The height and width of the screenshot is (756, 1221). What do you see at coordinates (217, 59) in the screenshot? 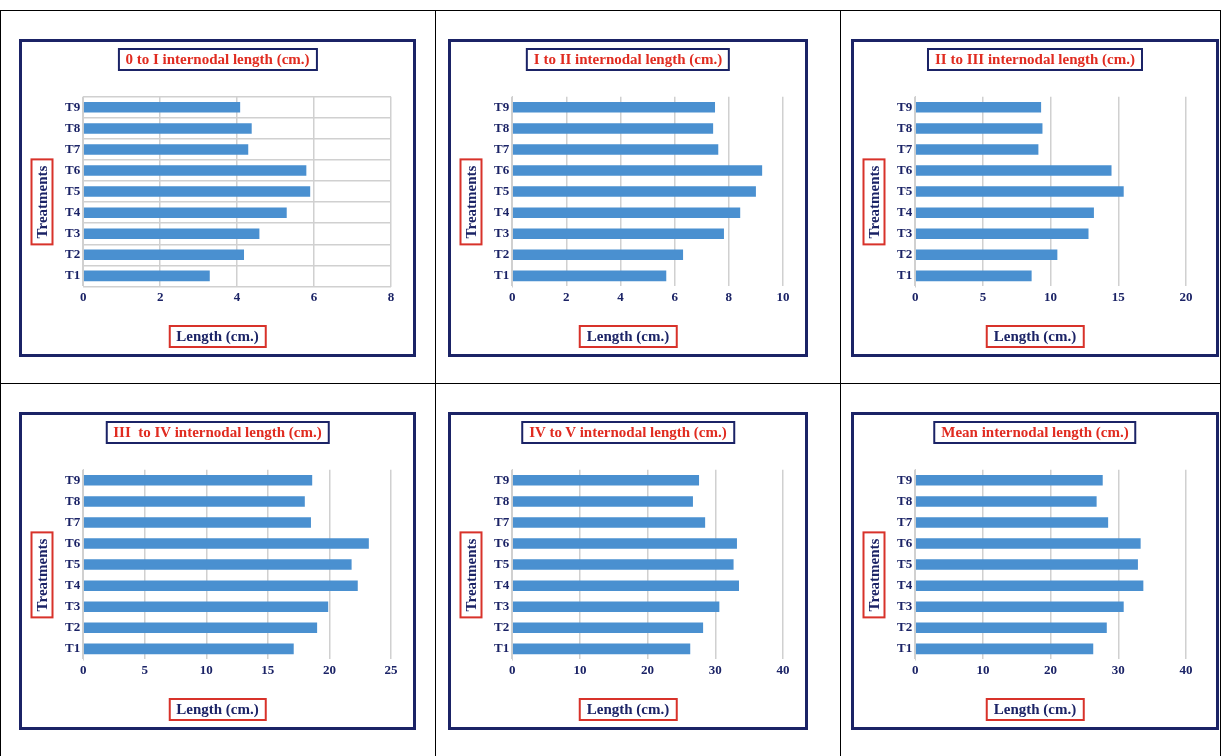
I see `chart-title: 0 to I internodal length (cm.)` at bounding box center [217, 59].